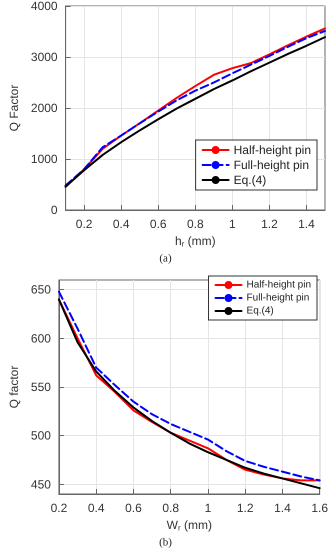 The height and width of the screenshot is (552, 331). What do you see at coordinates (44, 159) in the screenshot?
I see `y-tick-label: 1000` at bounding box center [44, 159].